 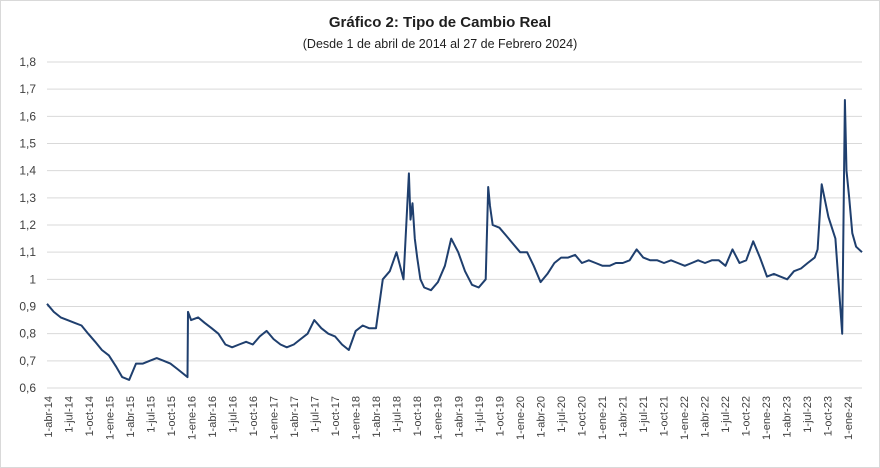 I want to click on x-tick-label: 1-jul-17, so click(x=316, y=414).